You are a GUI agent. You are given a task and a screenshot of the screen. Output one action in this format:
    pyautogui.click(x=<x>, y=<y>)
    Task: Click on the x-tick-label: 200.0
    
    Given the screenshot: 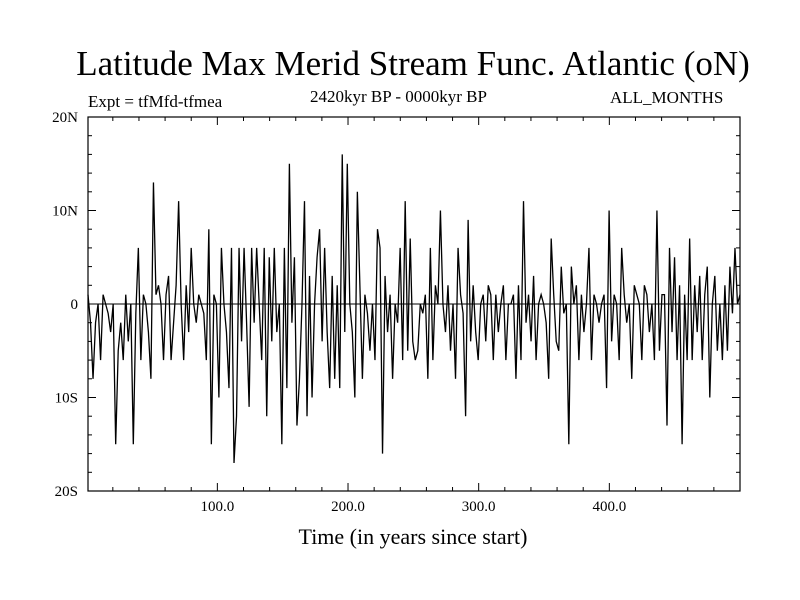 What is the action you would take?
    pyautogui.click(x=348, y=507)
    